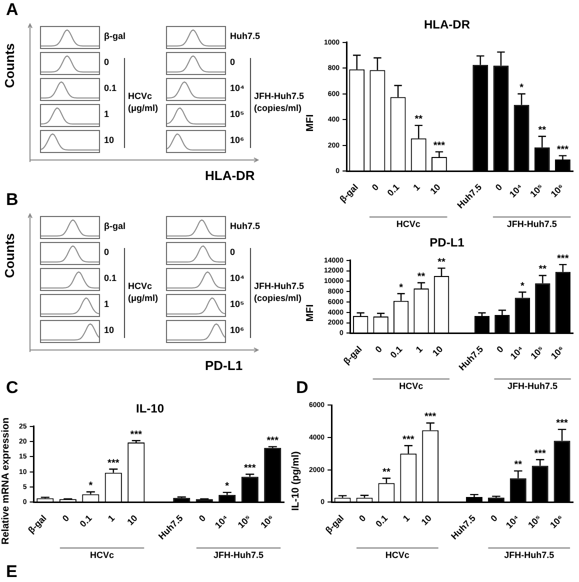  Describe the element at coordinates (150, 409) in the screenshot. I see `chart-title: IL-10` at that location.